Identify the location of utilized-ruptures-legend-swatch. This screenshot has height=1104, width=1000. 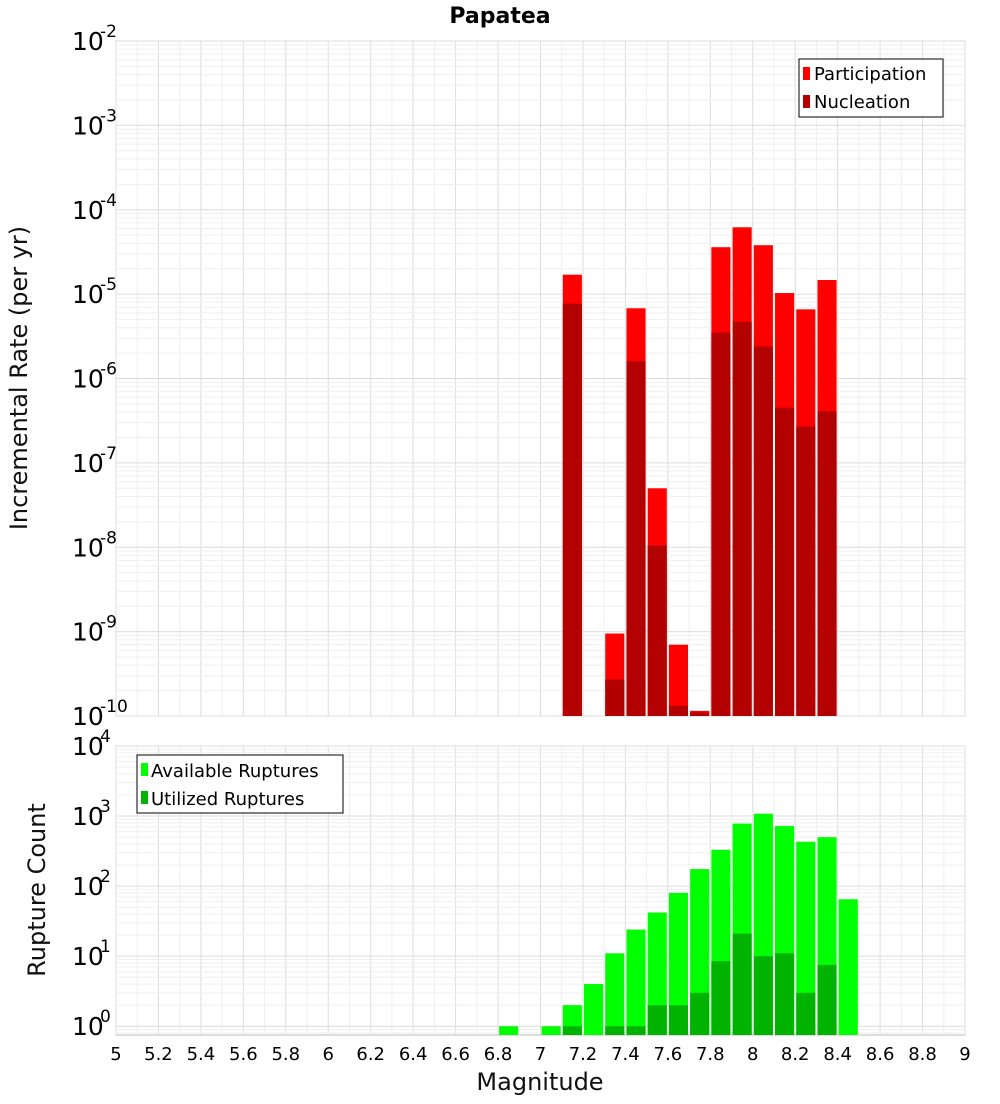
(144, 797).